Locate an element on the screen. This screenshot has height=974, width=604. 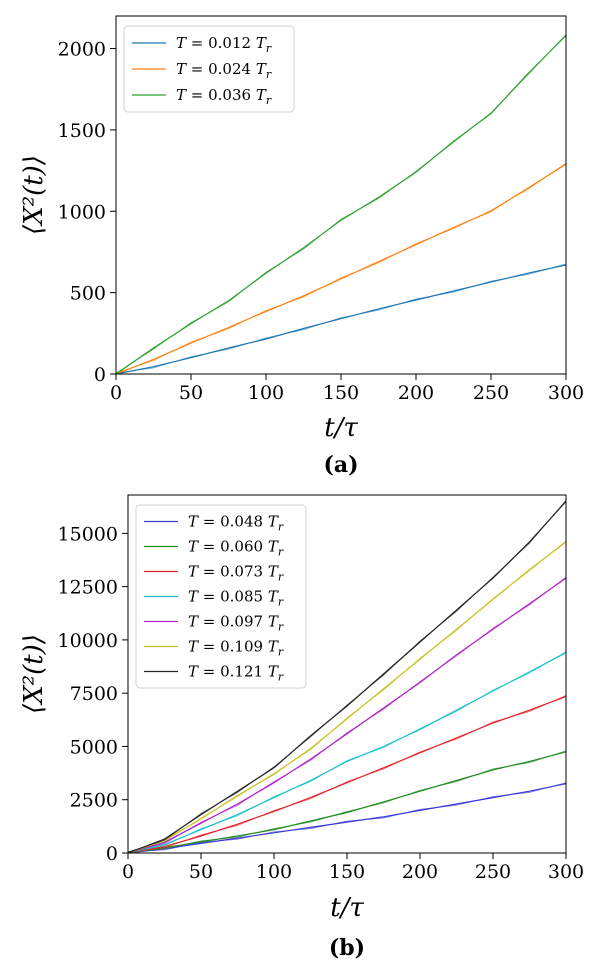
legend-label: T = 0.012 Tr is located at coordinates (224, 44).